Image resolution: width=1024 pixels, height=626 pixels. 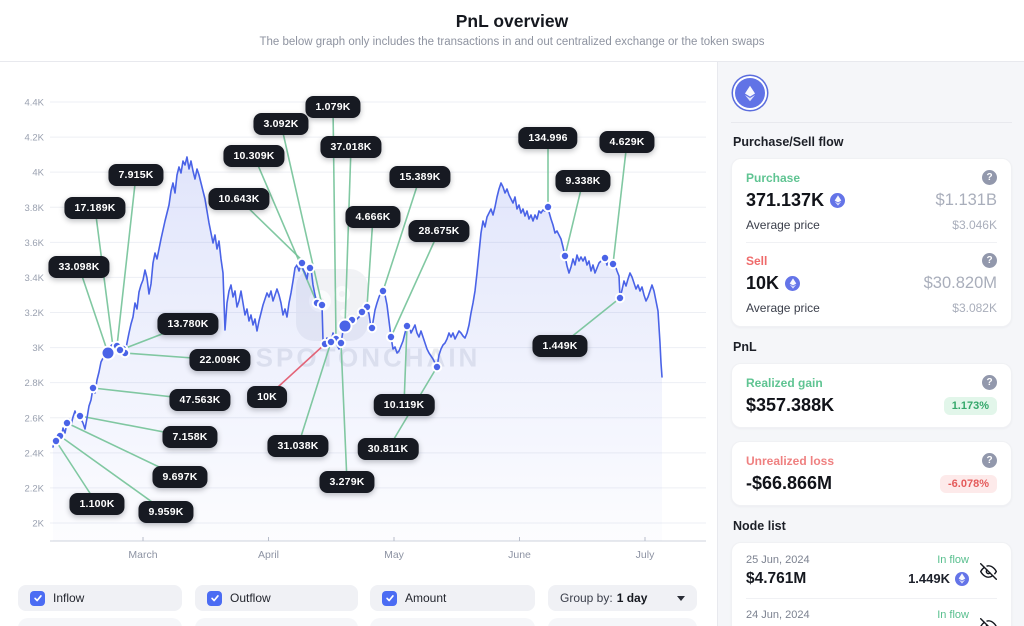 I want to click on group-by-label: Group by:, so click(x=586, y=598).